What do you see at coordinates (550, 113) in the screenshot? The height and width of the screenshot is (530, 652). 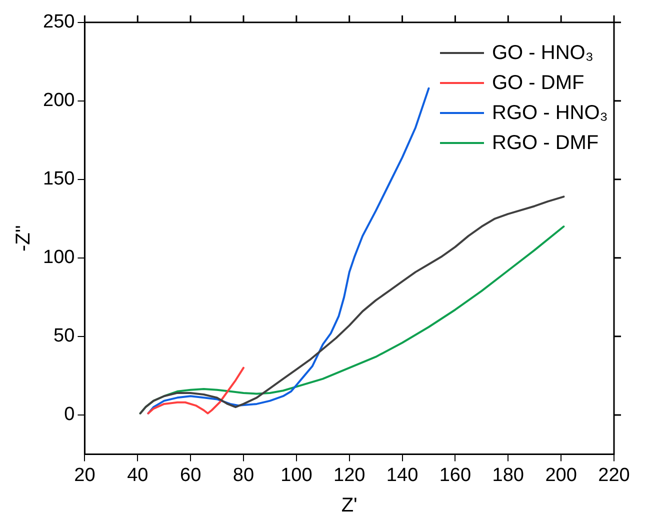 I see `legend-label: RGO - HNO₃` at bounding box center [550, 113].